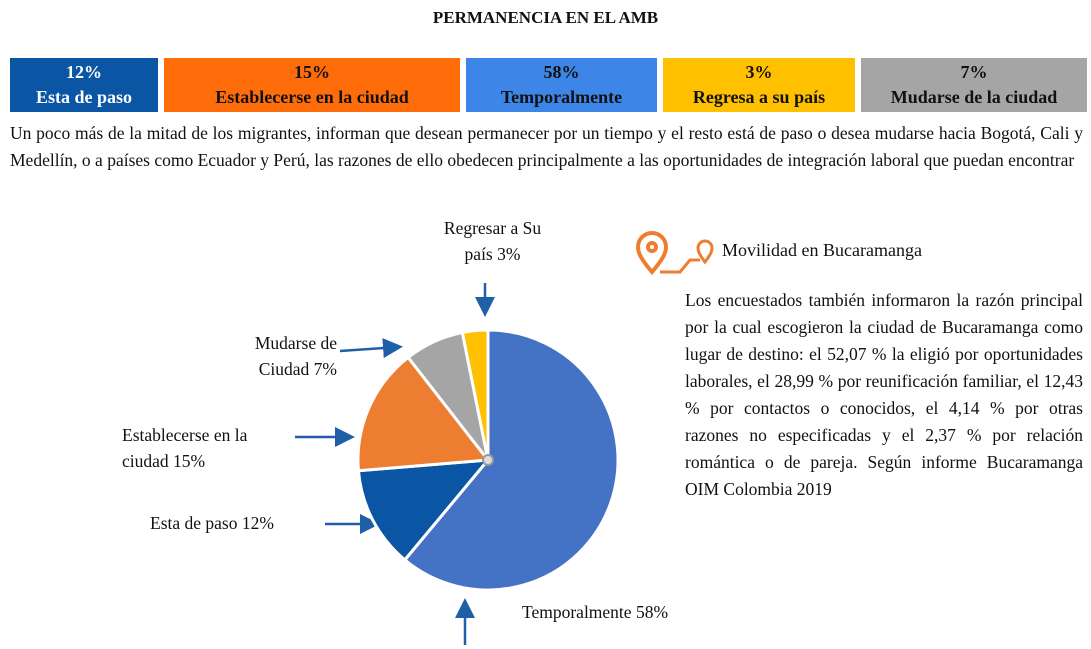 The height and width of the screenshot is (649, 1091). I want to click on title: PERMANENCIA EN EL AMB, so click(545, 17).